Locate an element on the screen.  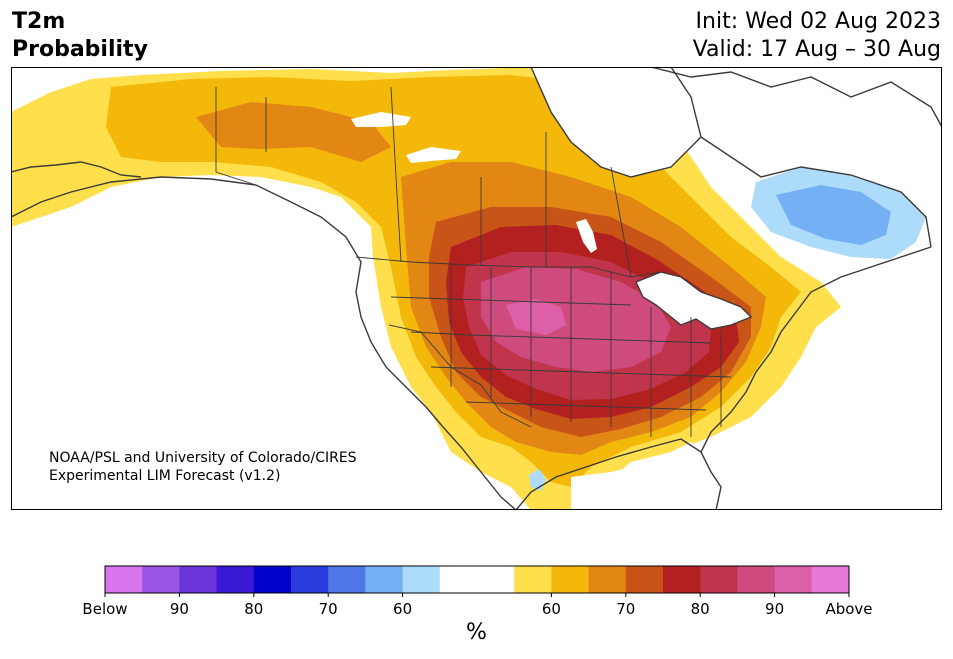
valid-range: Valid: 17 Aug – 30 Aug is located at coordinates (816, 49).